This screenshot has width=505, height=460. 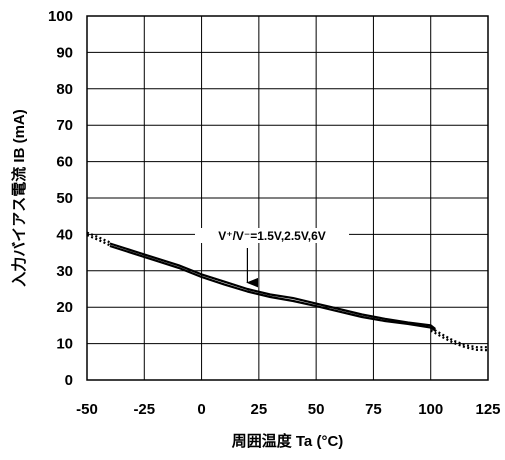 I want to click on y-tick-label: 10, so click(x=64, y=344).